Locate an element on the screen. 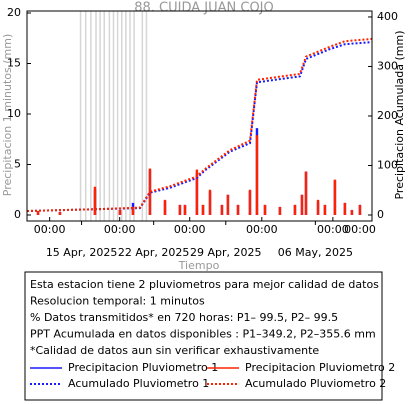 This screenshot has width=408, height=404. y-tick-label: 5 is located at coordinates (17, 164).